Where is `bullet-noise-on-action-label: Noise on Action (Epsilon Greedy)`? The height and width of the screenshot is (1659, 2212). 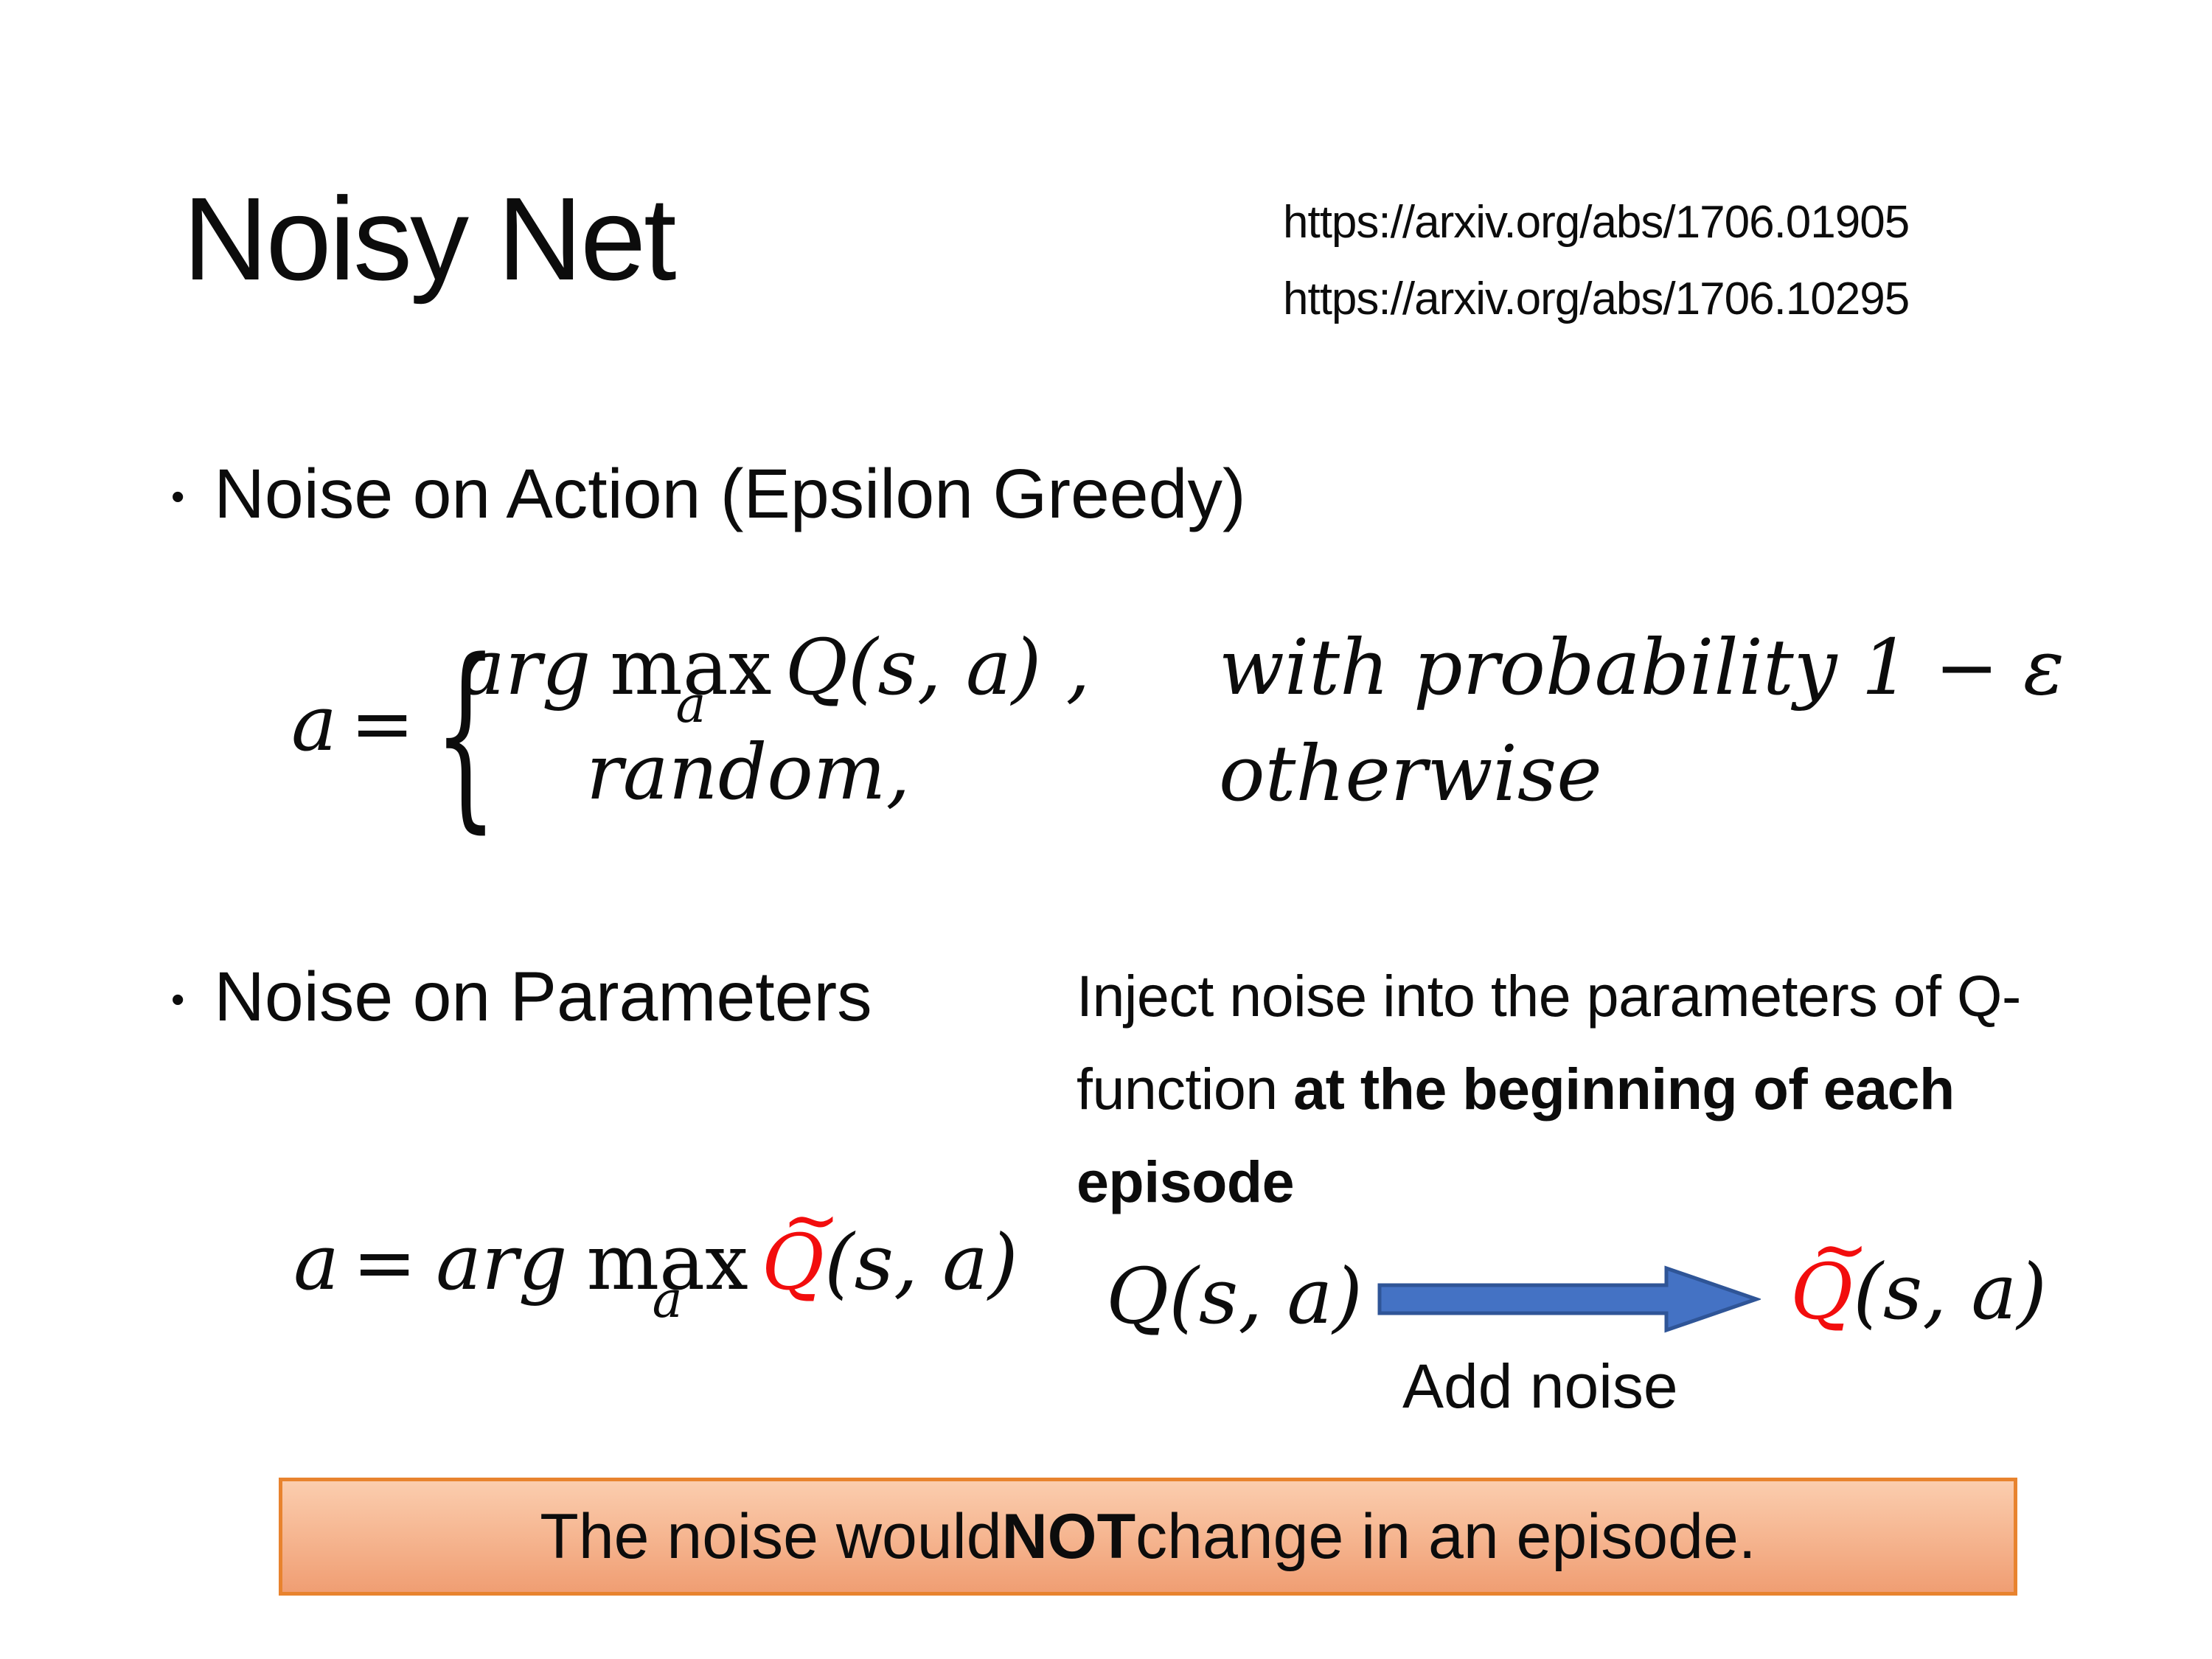 bullet-noise-on-action-label: Noise on Action (Epsilon Greedy) is located at coordinates (730, 494).